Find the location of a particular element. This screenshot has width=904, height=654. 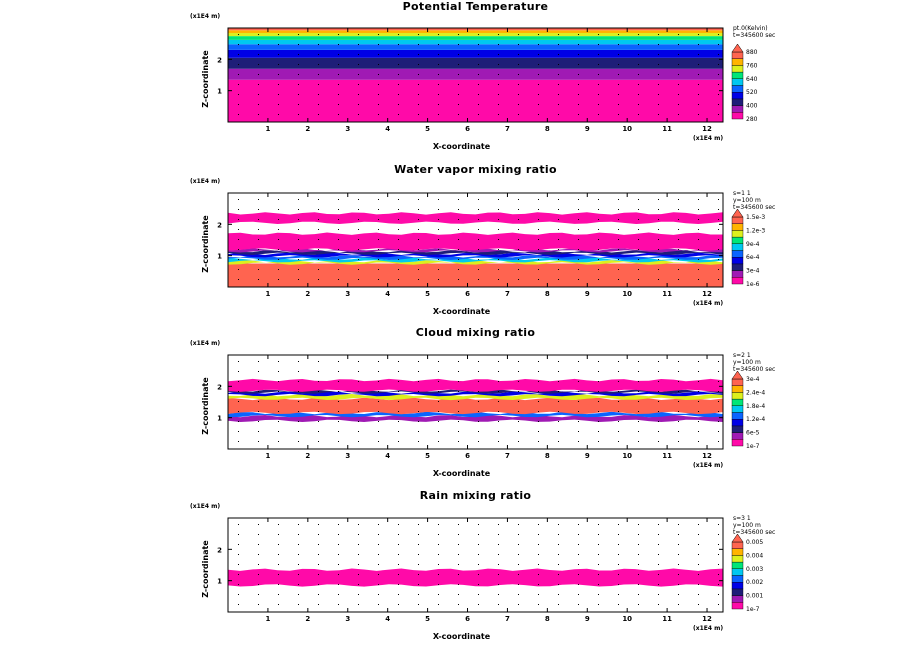

x-tick-label: 7 is located at coordinates (507, 456).